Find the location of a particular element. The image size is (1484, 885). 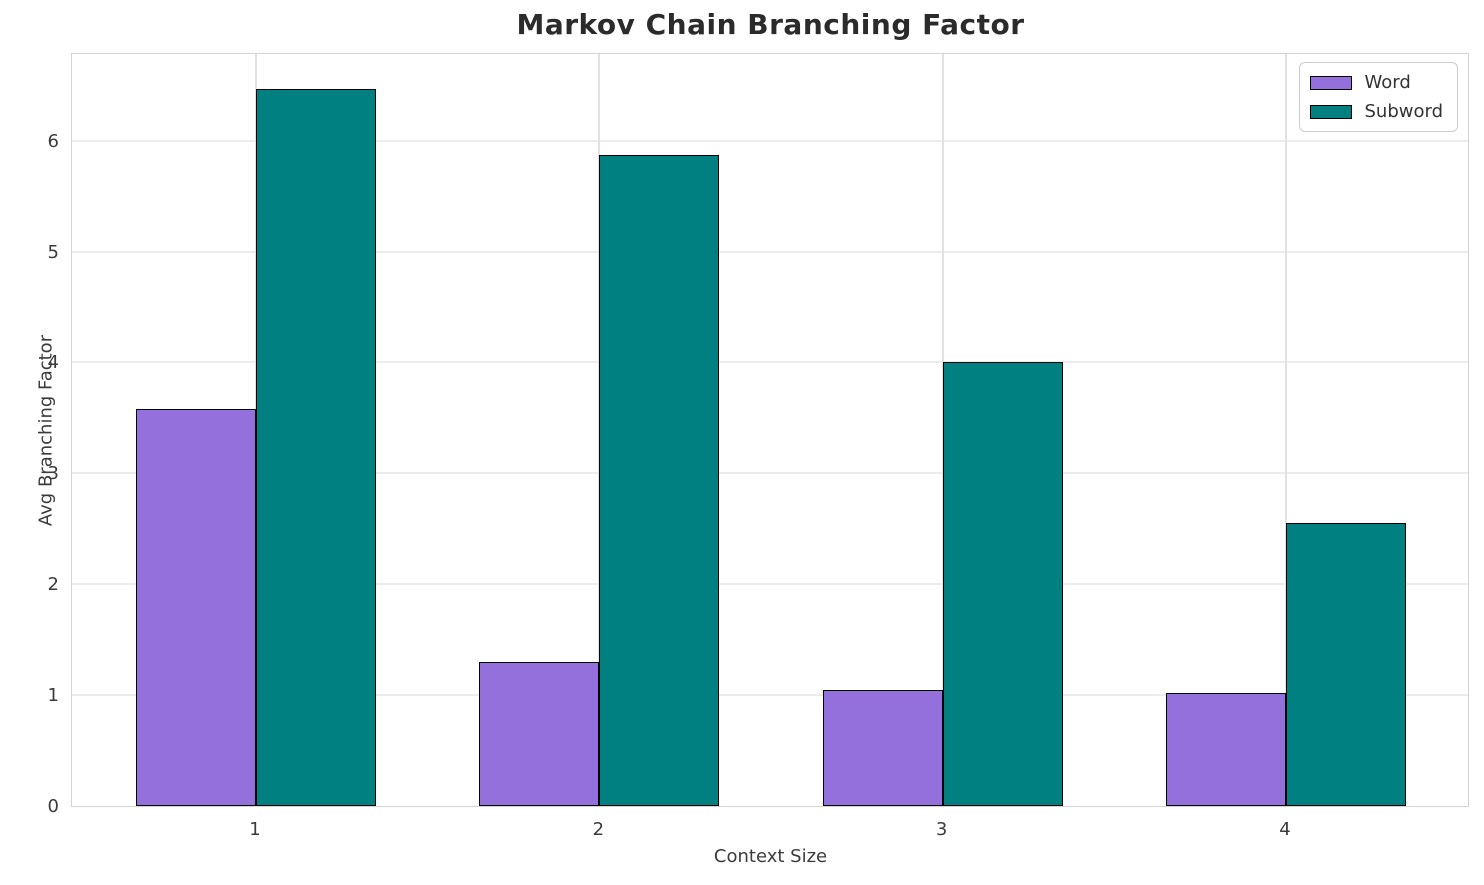

legend-item-word: Word is located at coordinates (1376, 82).